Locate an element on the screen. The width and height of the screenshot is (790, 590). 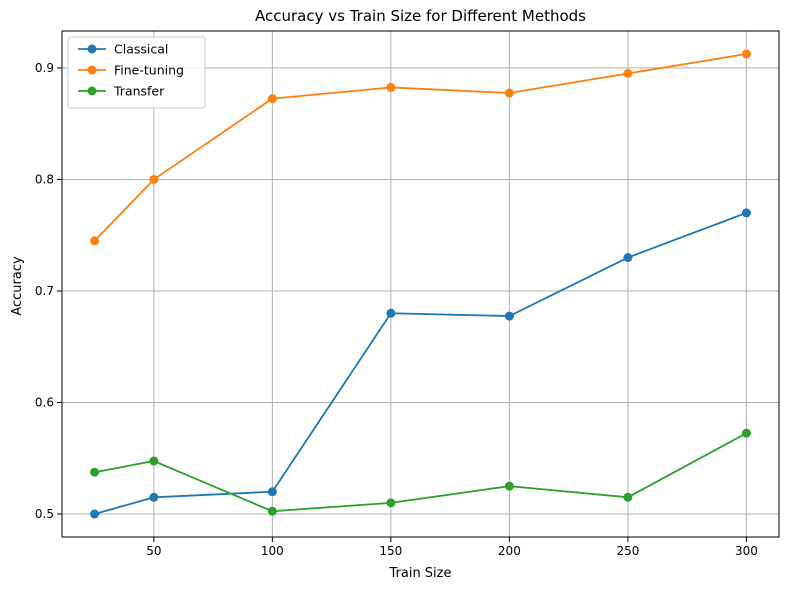
legend: Classical Fine-tuning Transfer is located at coordinates (136, 72).